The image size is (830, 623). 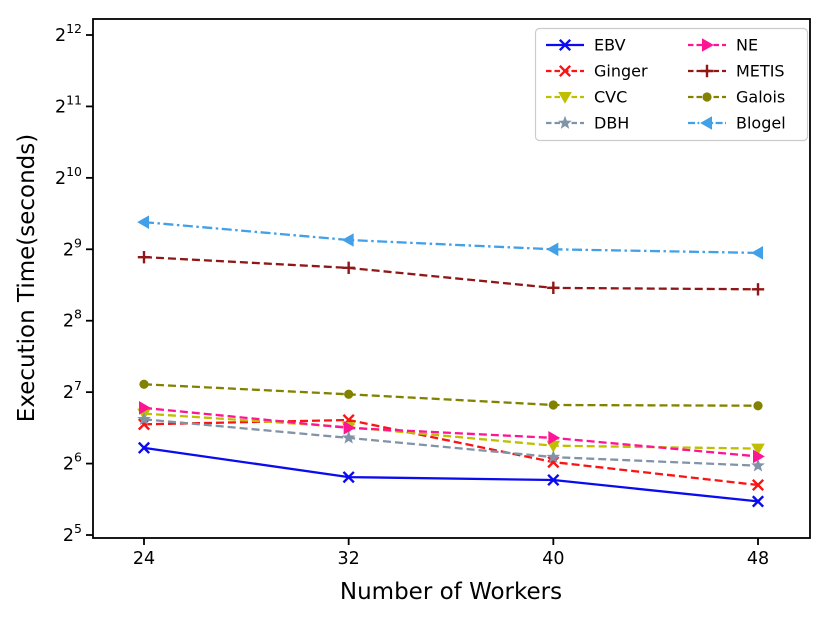 I want to click on x-axis-title: Number of Workers, so click(x=451, y=592).